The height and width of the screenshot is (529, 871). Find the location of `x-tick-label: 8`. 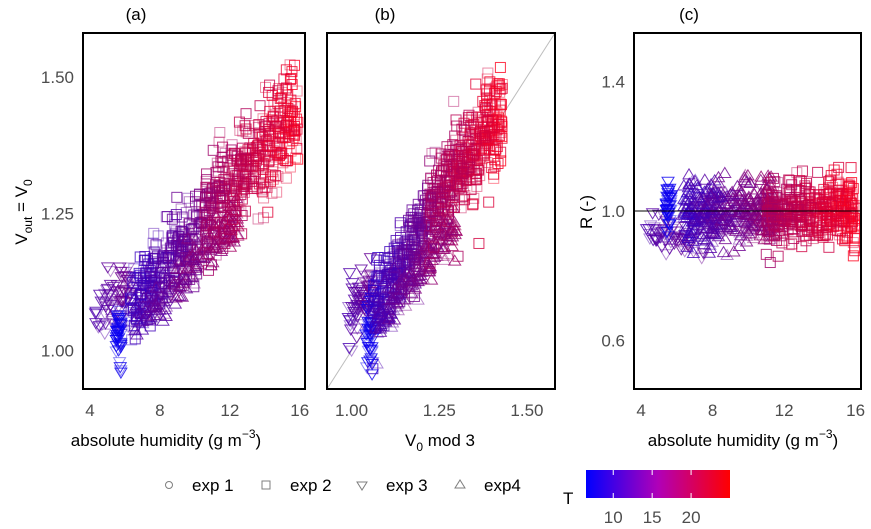

x-tick-label: 8 is located at coordinates (712, 410).